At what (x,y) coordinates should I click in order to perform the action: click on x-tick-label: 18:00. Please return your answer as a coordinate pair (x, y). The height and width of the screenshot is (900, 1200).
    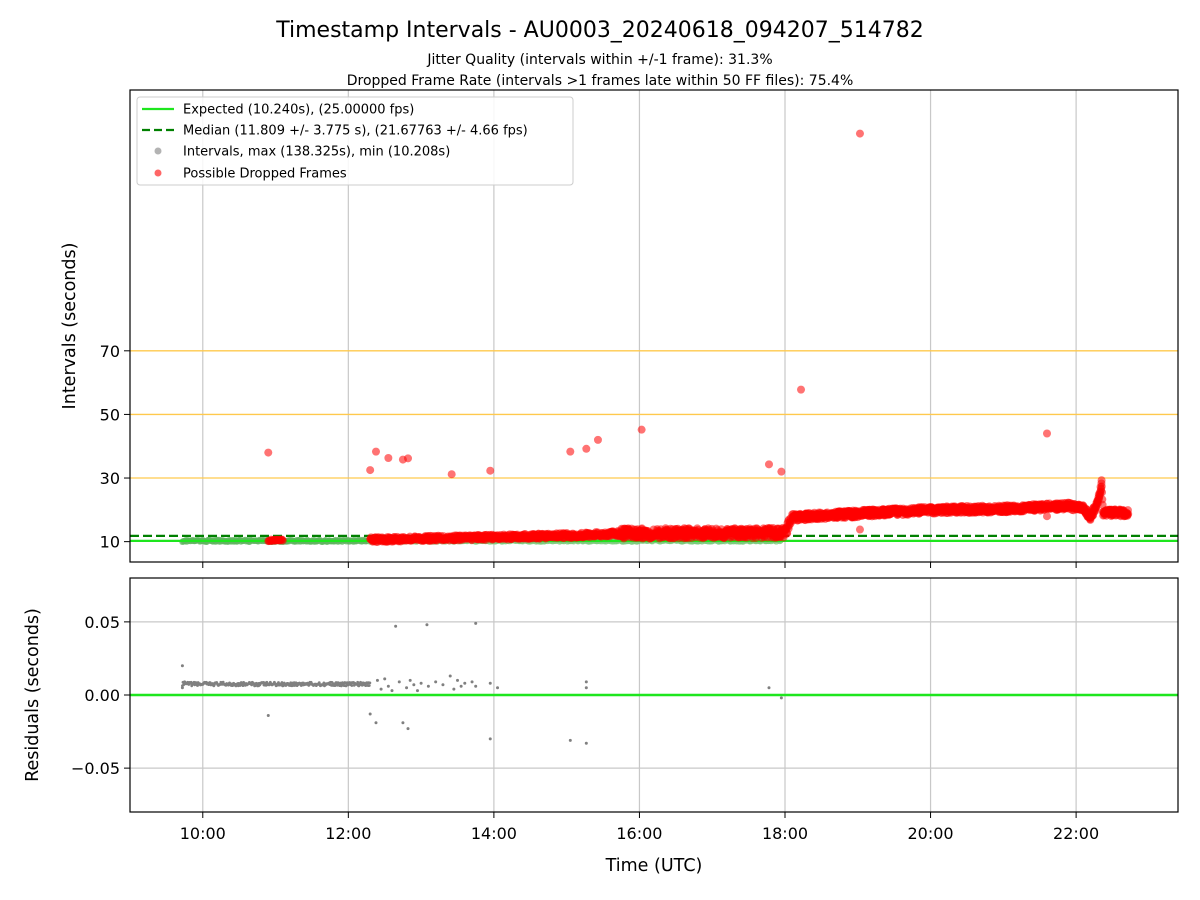
    Looking at the image, I should click on (785, 833).